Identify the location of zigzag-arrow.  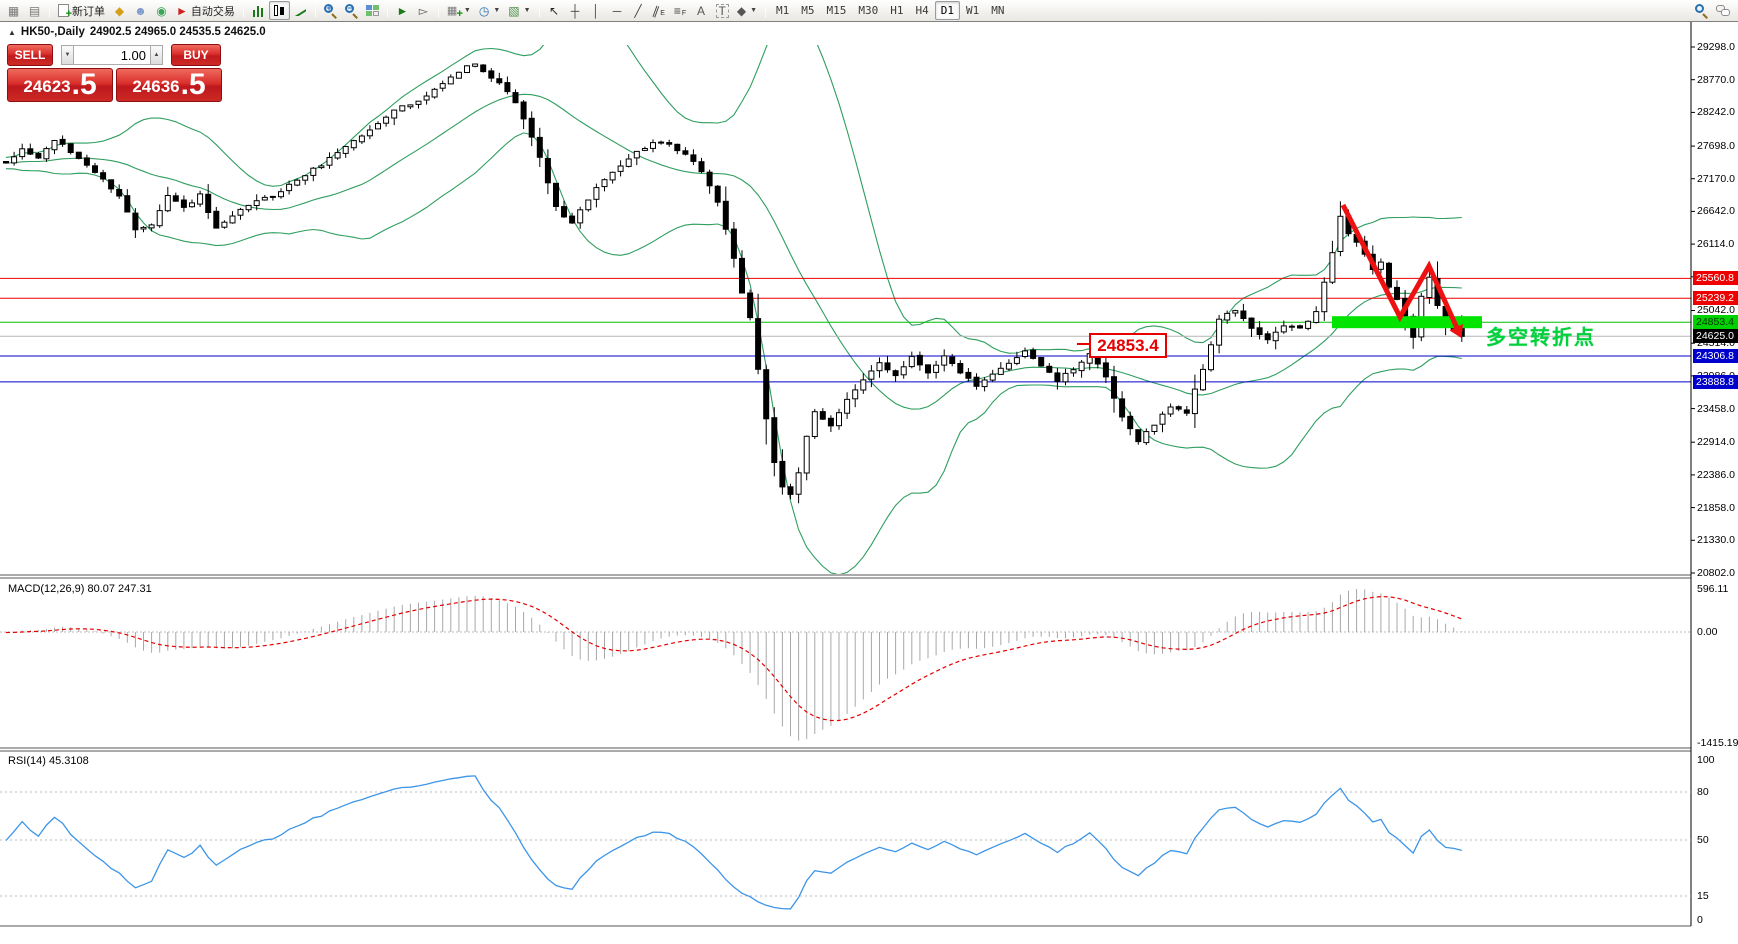
(1400, 266).